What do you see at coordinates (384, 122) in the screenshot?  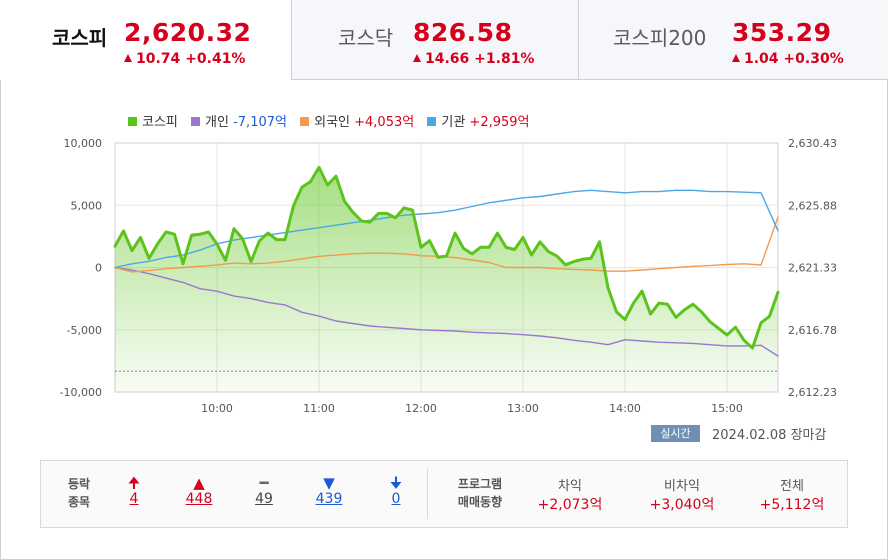 I see `legend-foreign-value: +4,053억` at bounding box center [384, 122].